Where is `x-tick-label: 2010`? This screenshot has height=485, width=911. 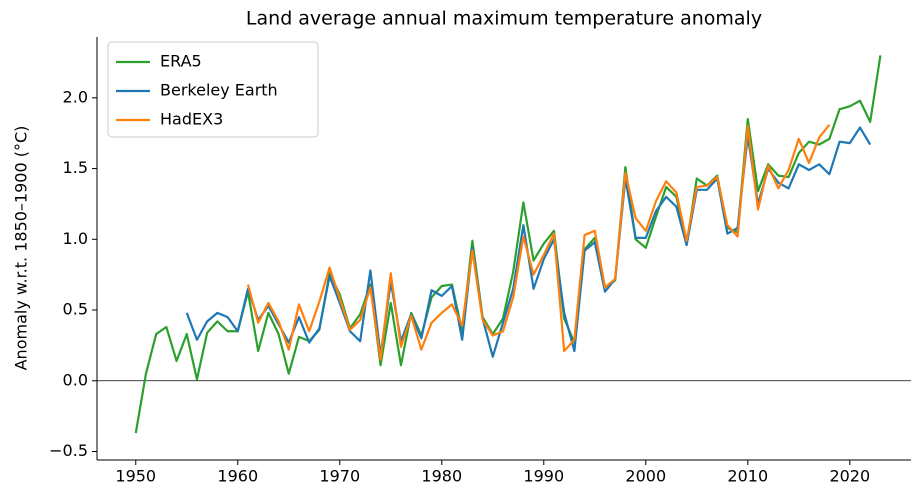 x-tick-label: 2010 is located at coordinates (747, 476).